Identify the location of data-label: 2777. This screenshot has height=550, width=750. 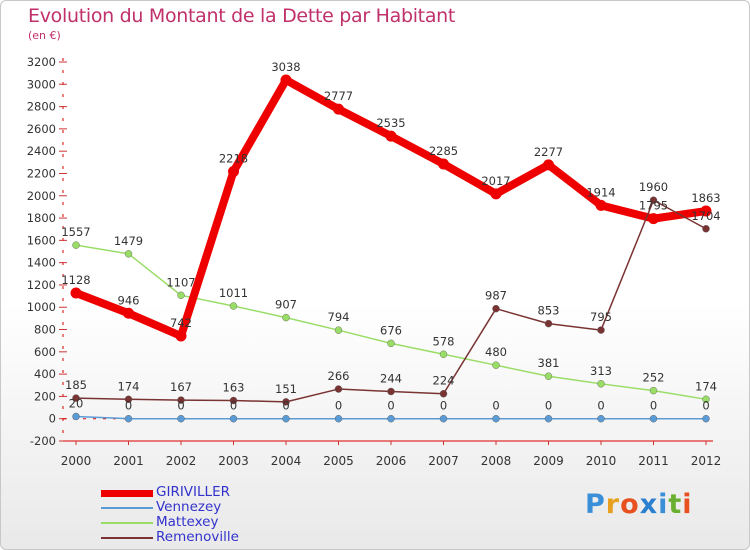
(338, 96).